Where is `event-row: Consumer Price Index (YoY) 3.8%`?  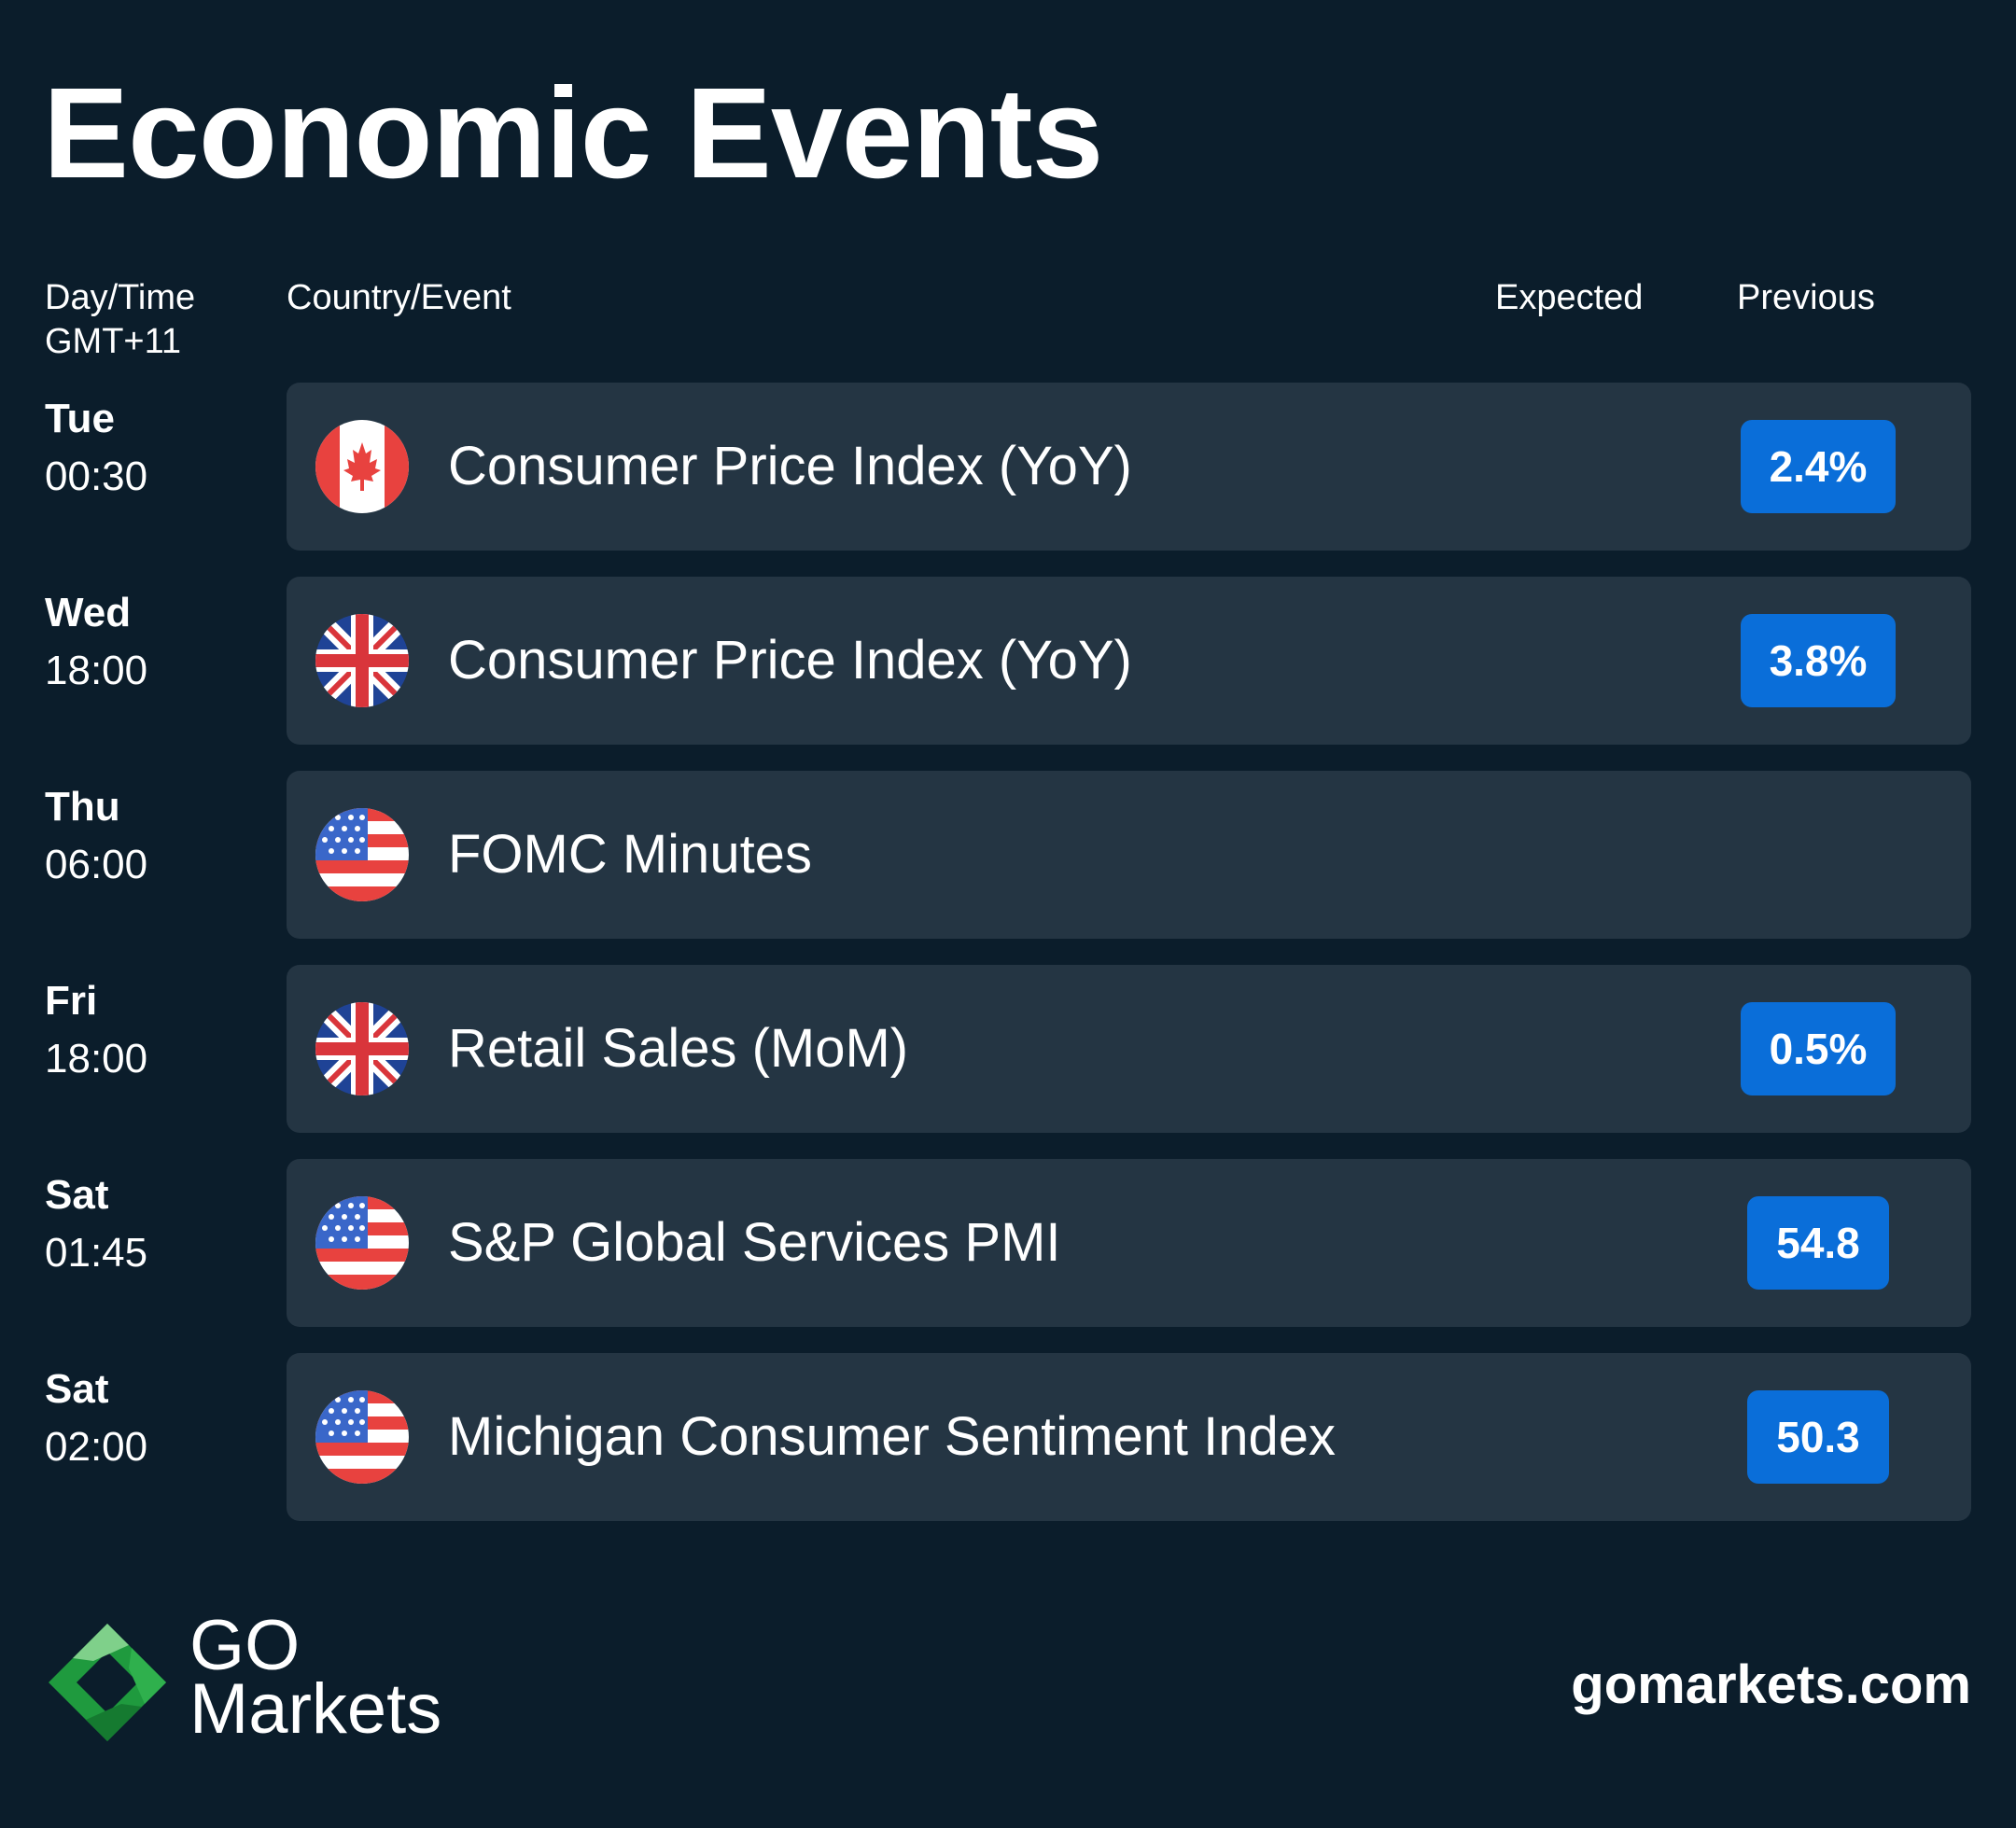
event-row: Consumer Price Index (YoY) 3.8% is located at coordinates (1129, 661).